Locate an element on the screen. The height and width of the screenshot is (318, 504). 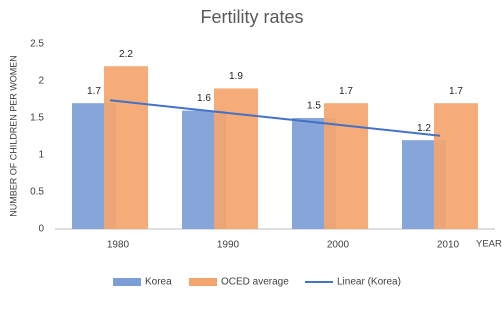
y-axis-label: NUMBER OF CHILDREN PER WOMEN is located at coordinates (13, 136).